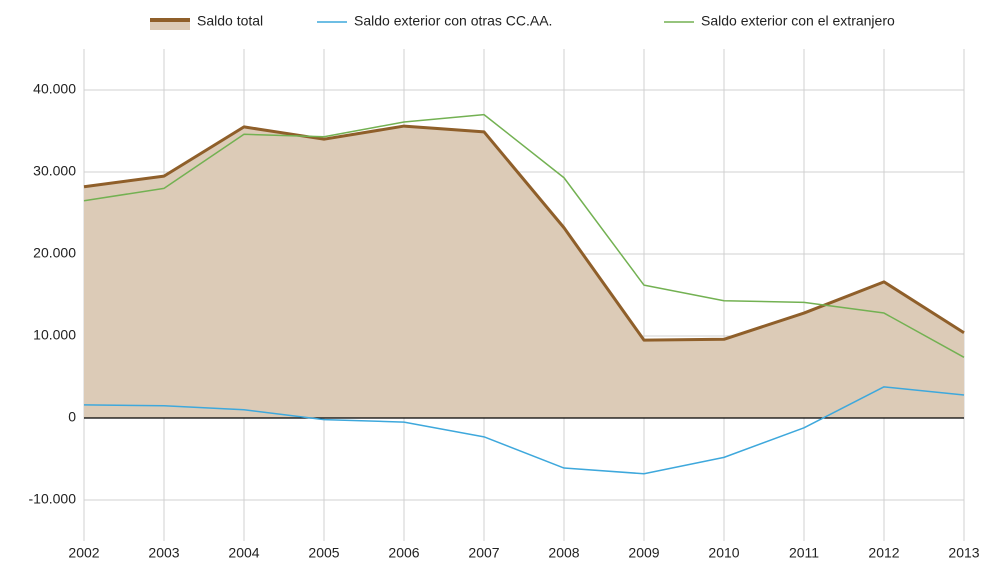 The image size is (987, 565). I want to click on legend-label: Saldo exterior con otras CC.AA., so click(453, 21).